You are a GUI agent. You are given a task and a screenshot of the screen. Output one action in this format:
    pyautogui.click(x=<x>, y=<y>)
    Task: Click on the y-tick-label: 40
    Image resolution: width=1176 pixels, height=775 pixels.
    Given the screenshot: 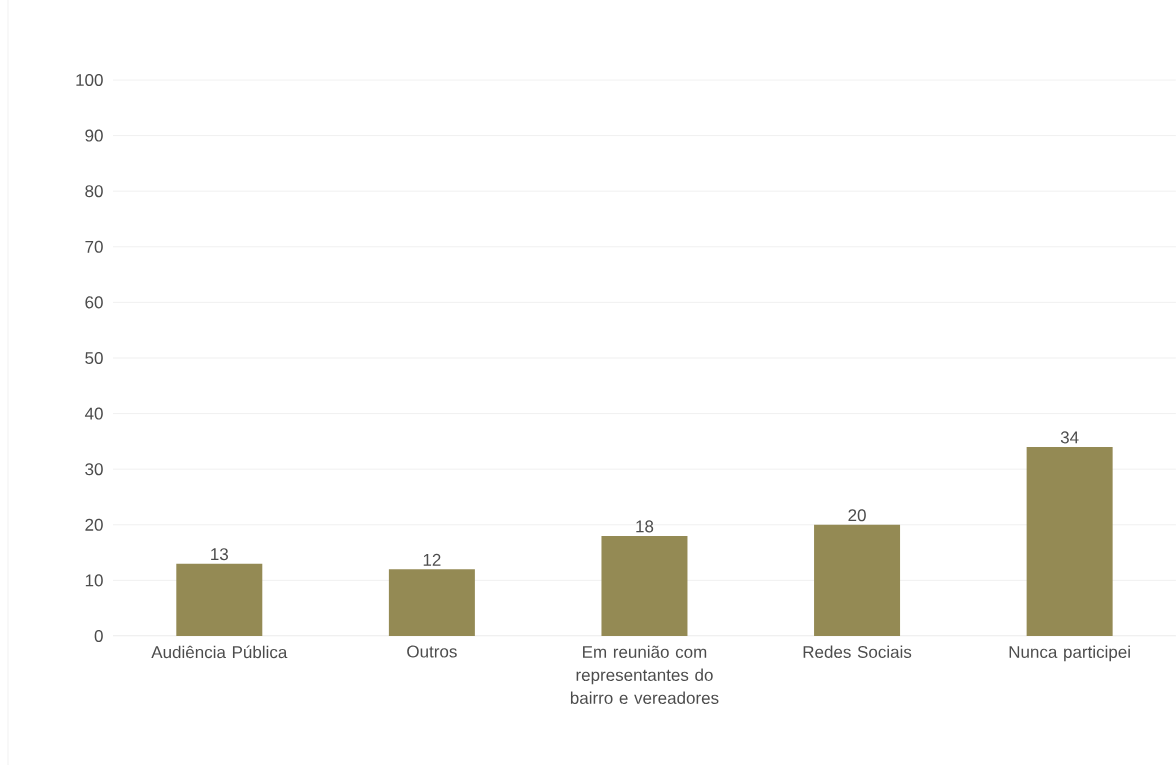 What is the action you would take?
    pyautogui.click(x=93, y=413)
    